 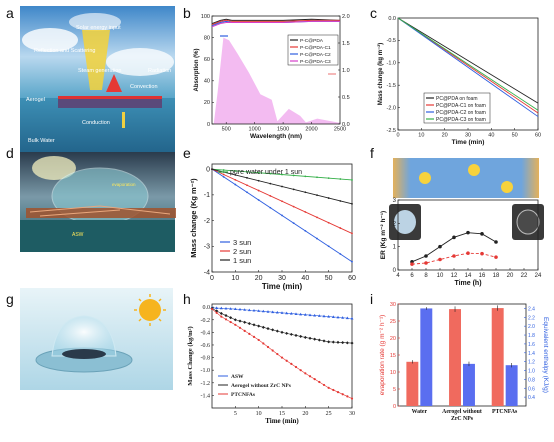 I want to click on y-axis-label: ER (Kg m⁻² h⁻¹), so click(x=383, y=235).